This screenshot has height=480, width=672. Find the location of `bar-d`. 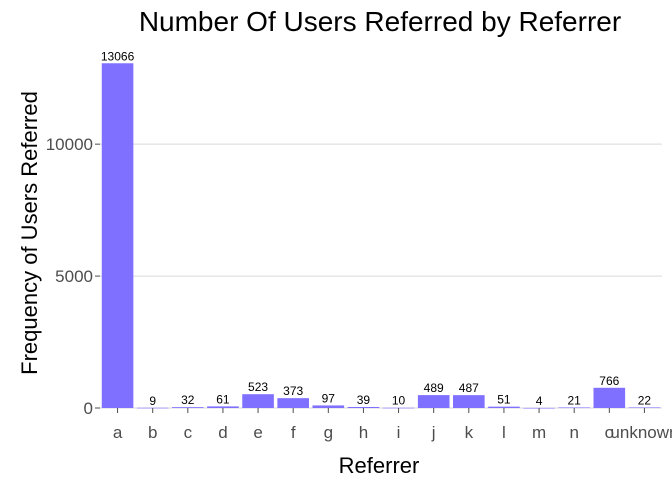

bar-d is located at coordinates (223, 407).